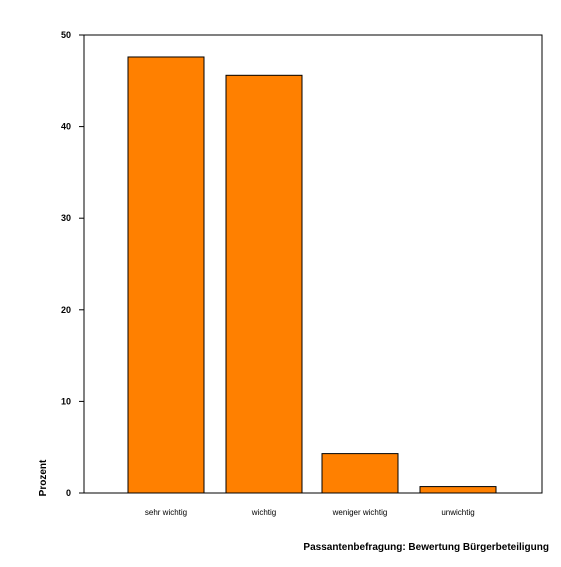 This screenshot has width=561, height=567. I want to click on x-tick-label: weniger wichtig, so click(360, 512).